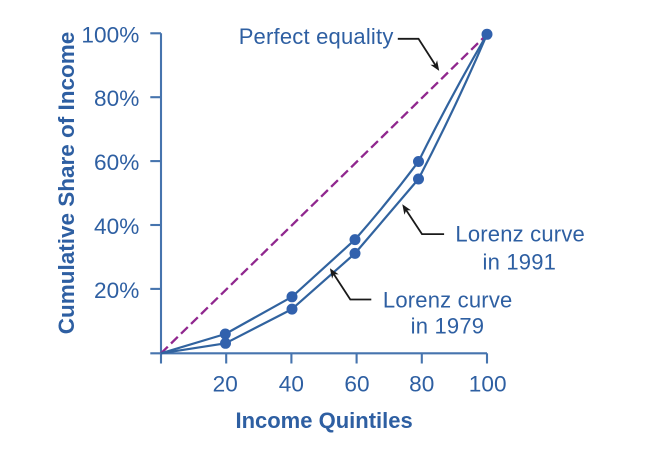 Image resolution: width=650 pixels, height=456 pixels. Describe the element at coordinates (66, 183) in the screenshot. I see `svg-text: Cumulative Share of Income` at that location.